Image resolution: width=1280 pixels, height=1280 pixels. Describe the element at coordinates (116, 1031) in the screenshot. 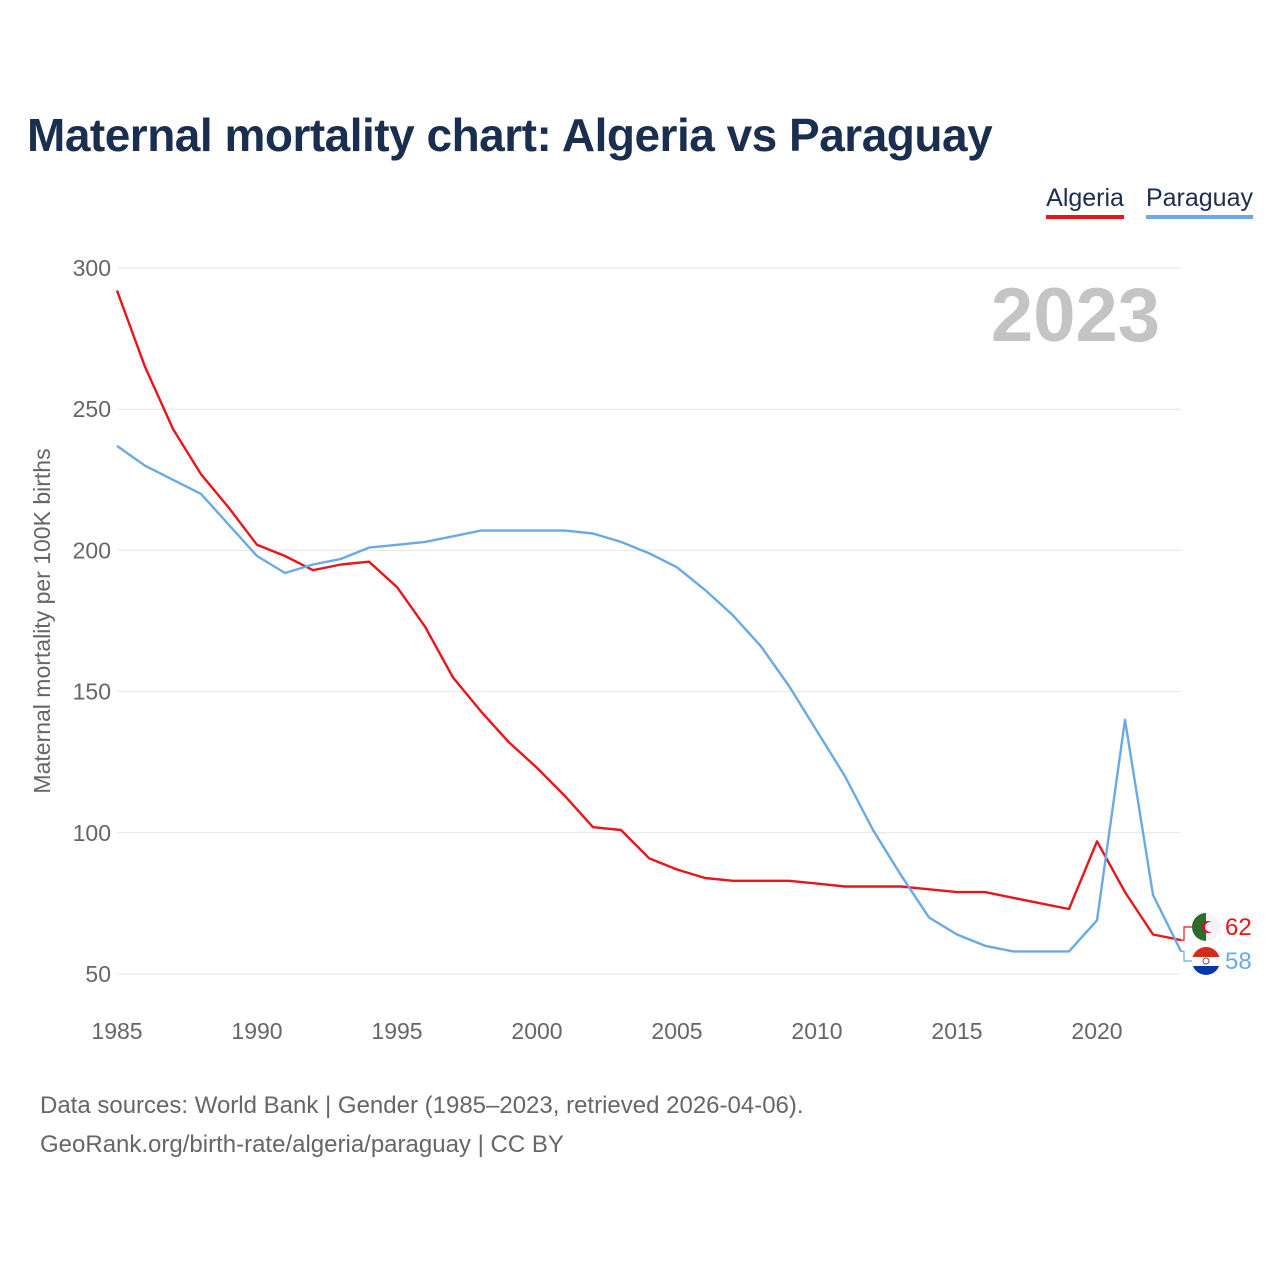

I see `x-tick-label-1985: 1985` at that location.